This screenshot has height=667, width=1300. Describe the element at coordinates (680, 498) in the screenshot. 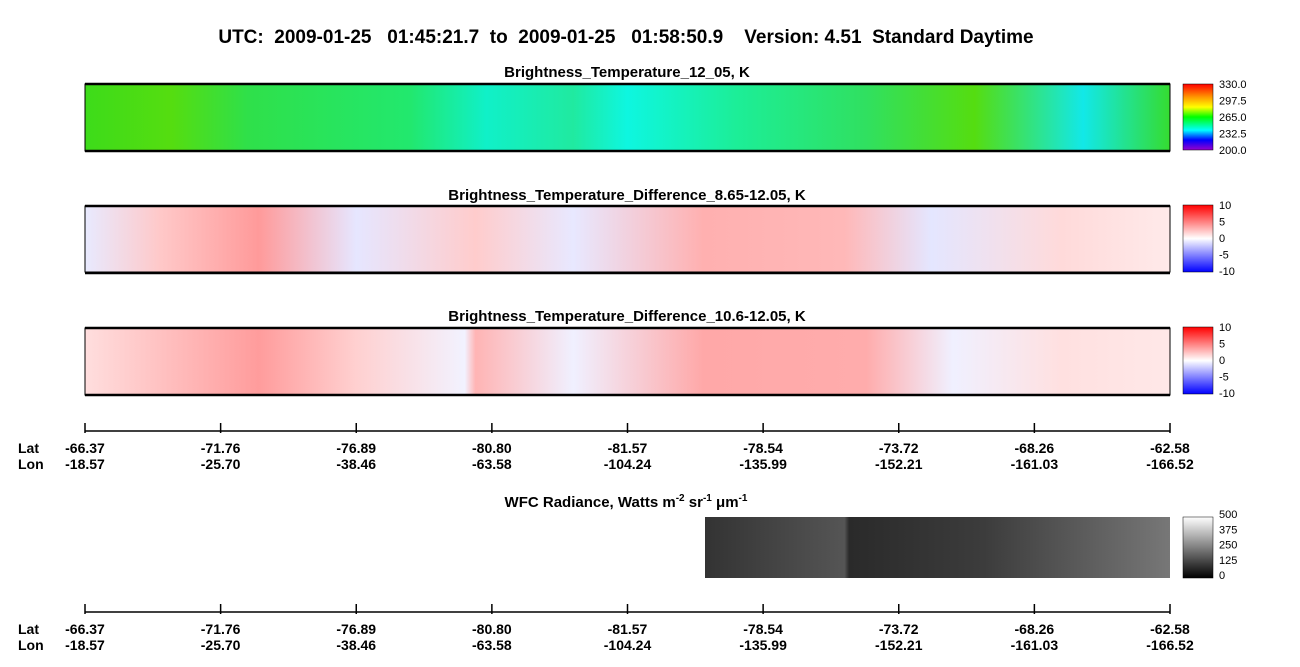

I see `title-sup: -2` at that location.